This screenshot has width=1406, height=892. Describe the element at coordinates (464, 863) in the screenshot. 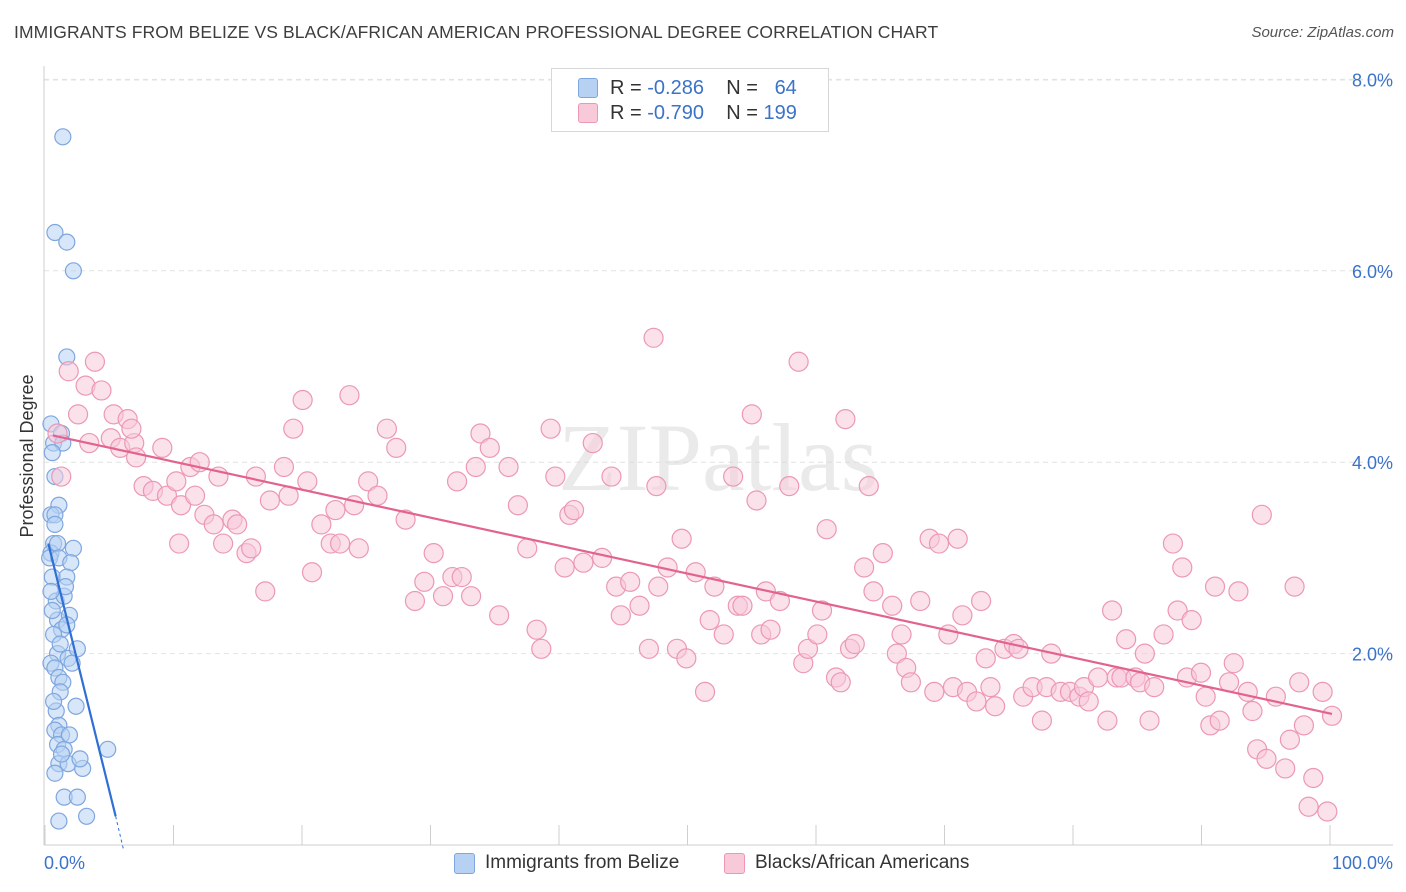

I see `legend-swatch-belize-bottom` at that location.